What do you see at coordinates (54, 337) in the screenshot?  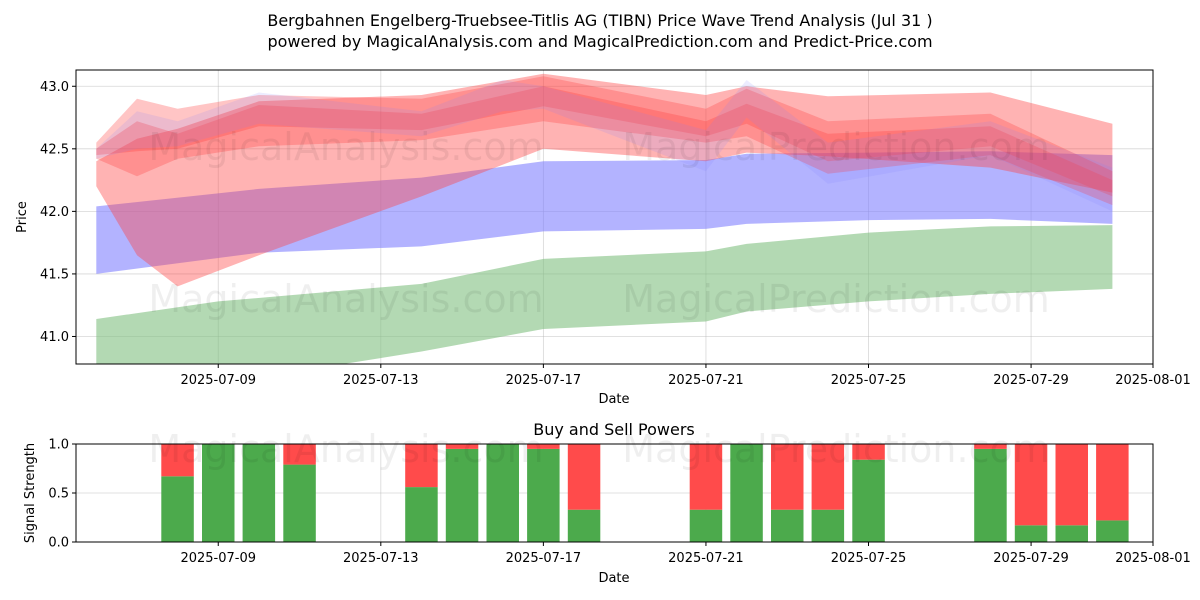 I see `price-y-tick-label-0: 41.0` at bounding box center [54, 337].